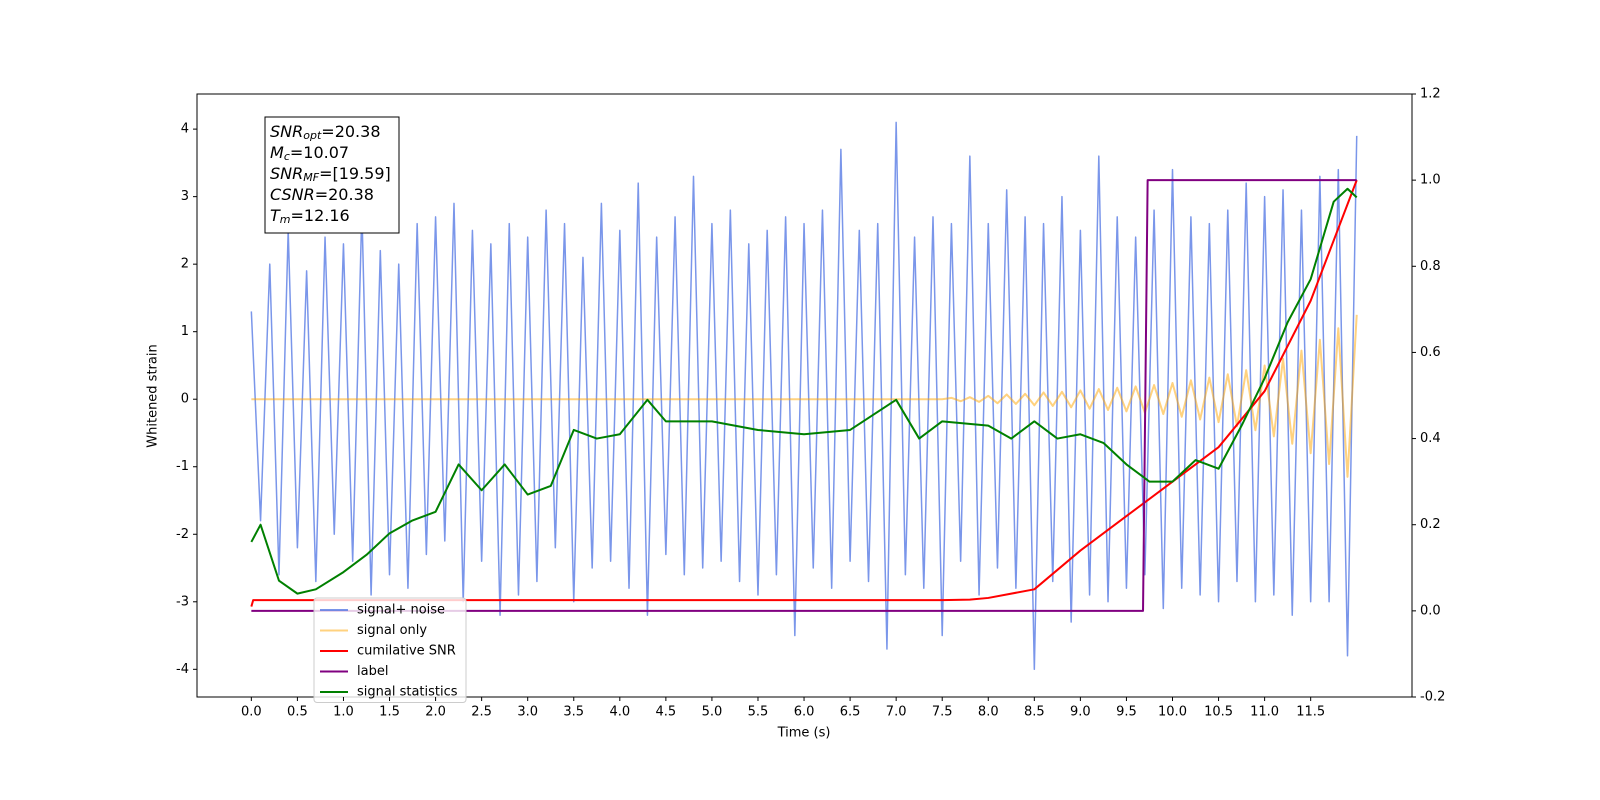 This screenshot has height=800, width=1600. I want to click on x-tick-label: 8.0, so click(988, 712).